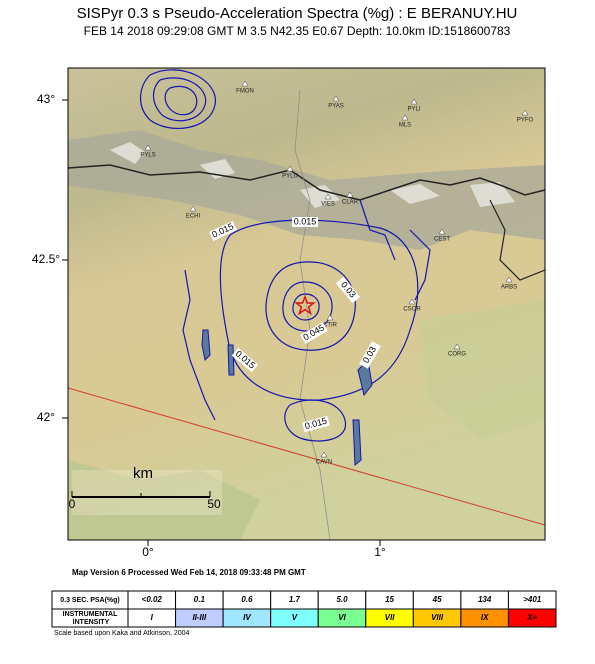 The height and width of the screenshot is (664, 595). What do you see at coordinates (143, 473) in the screenshot?
I see `scale-unit: km` at bounding box center [143, 473].